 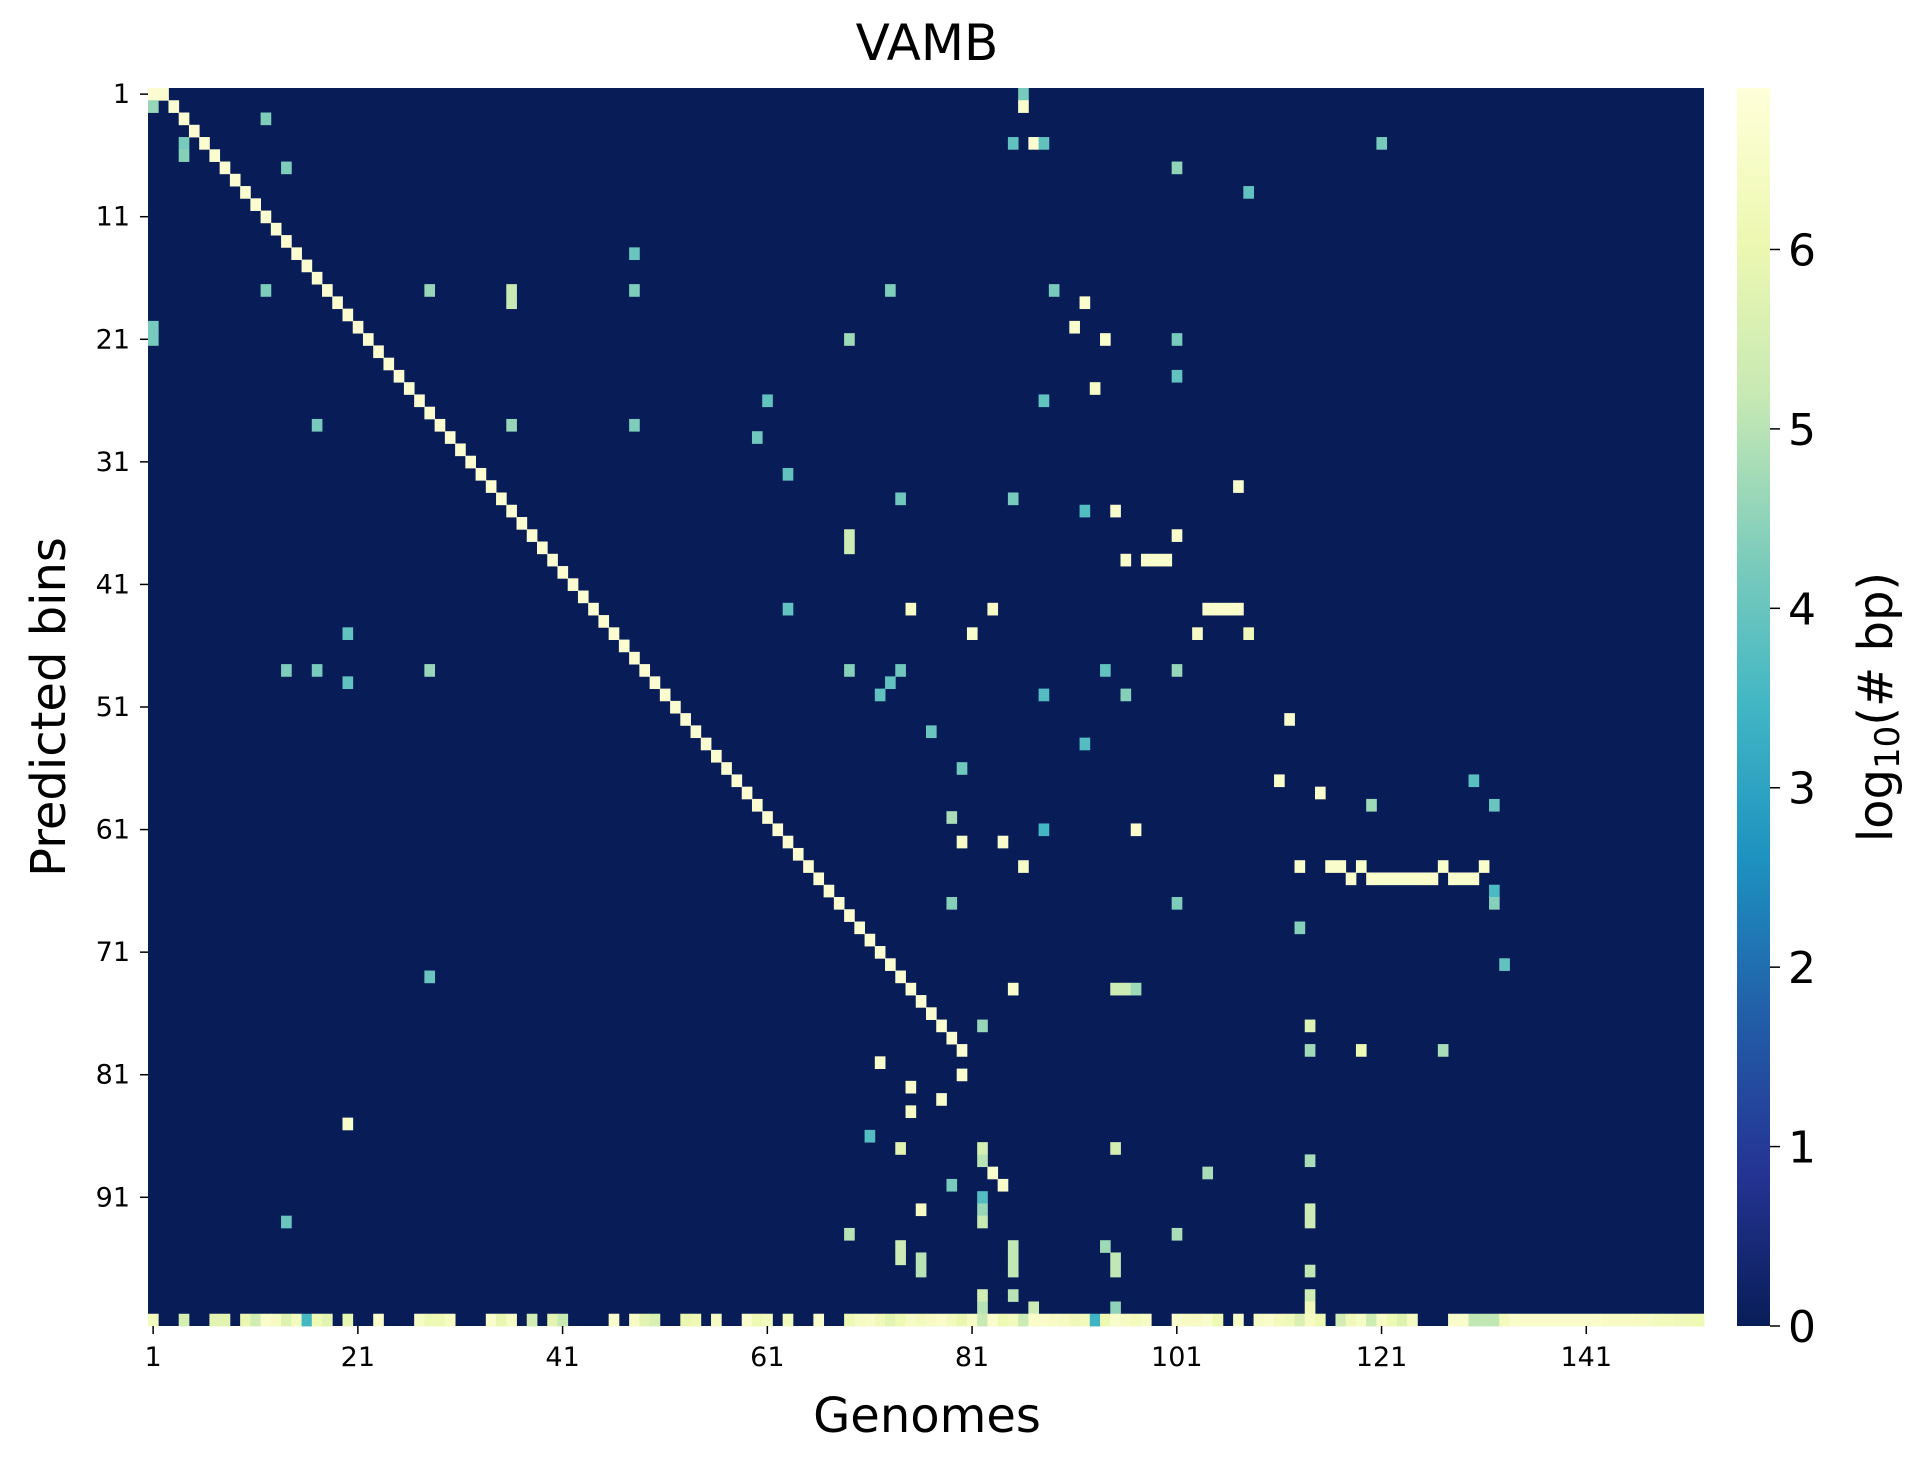 I want to click on colorbar-tick-label: 6, so click(x=1802, y=250).